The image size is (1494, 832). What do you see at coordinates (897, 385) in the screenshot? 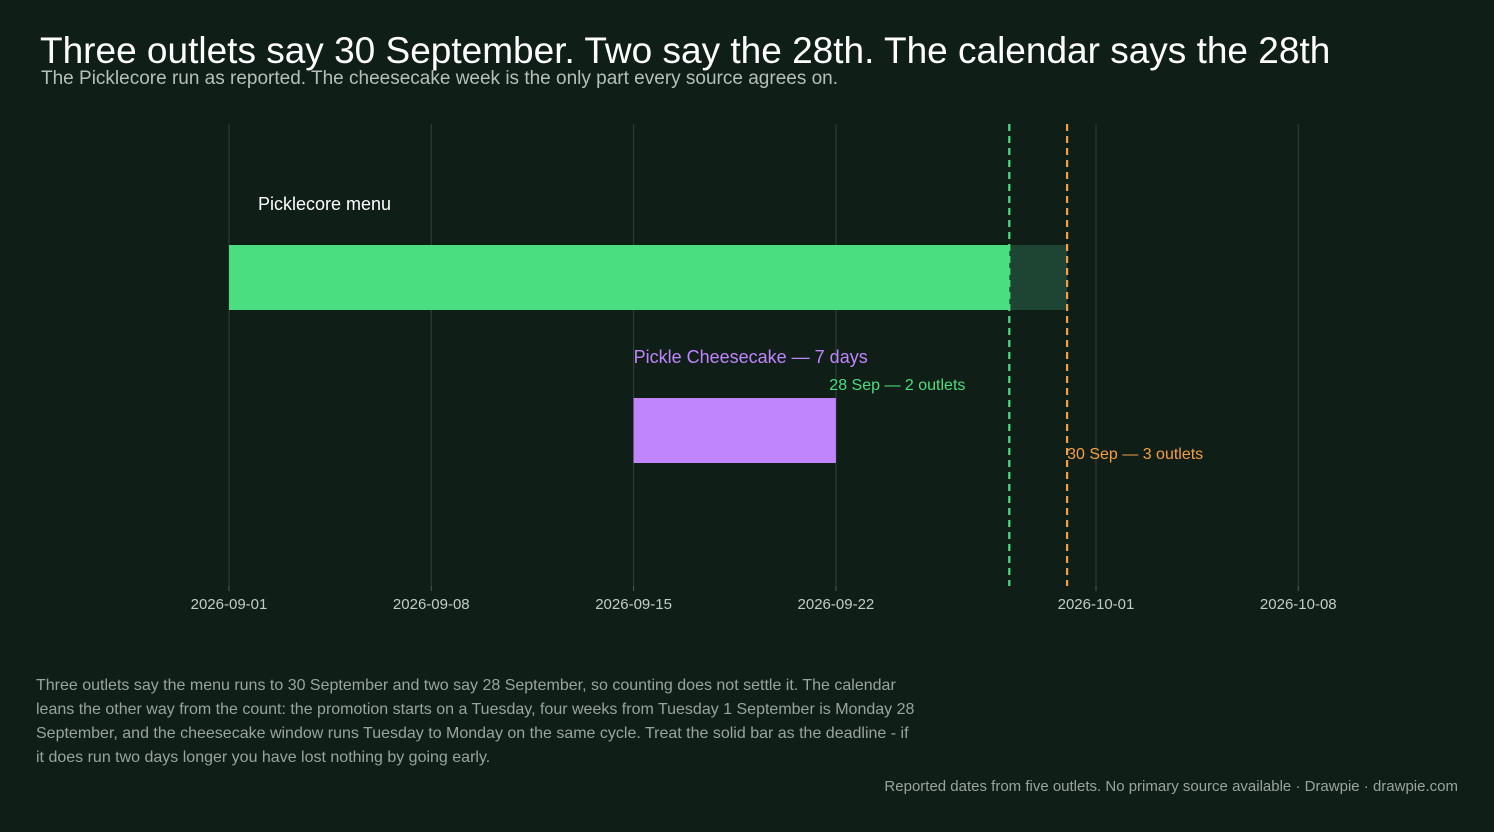
I see `marker-label: 28 Sep — 2 outlets` at bounding box center [897, 385].